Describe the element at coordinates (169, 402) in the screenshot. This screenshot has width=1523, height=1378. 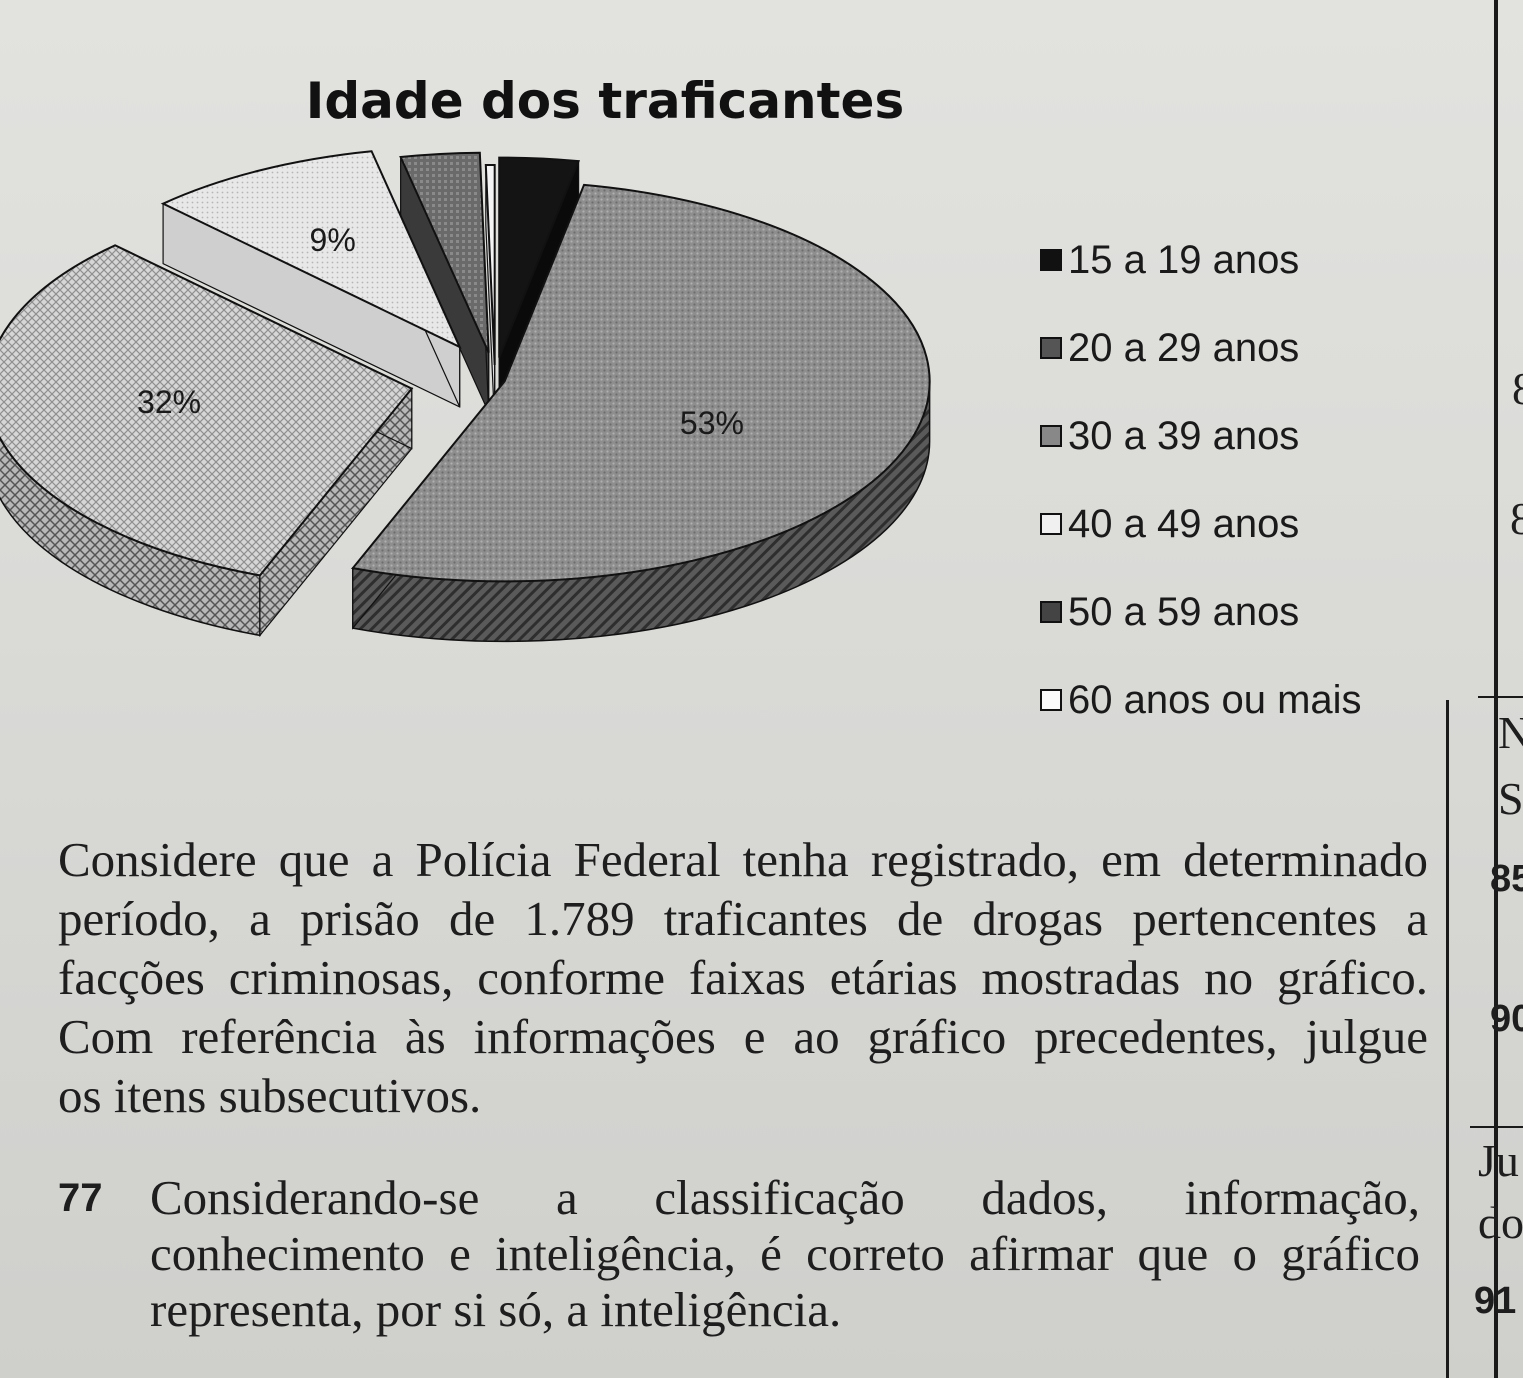
I see `pie-data-label: 32%` at that location.